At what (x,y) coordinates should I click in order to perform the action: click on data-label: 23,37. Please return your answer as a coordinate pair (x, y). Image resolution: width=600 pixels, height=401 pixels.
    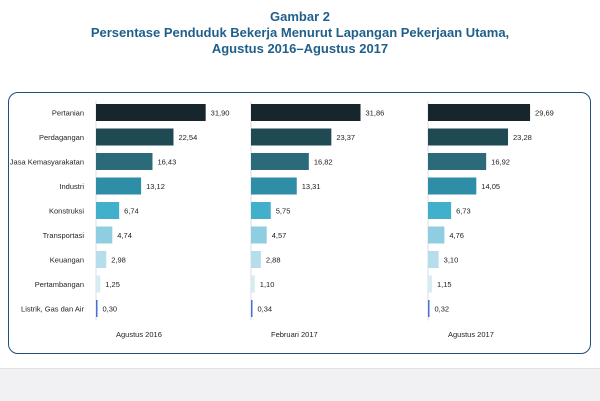
    Looking at the image, I should click on (345, 137).